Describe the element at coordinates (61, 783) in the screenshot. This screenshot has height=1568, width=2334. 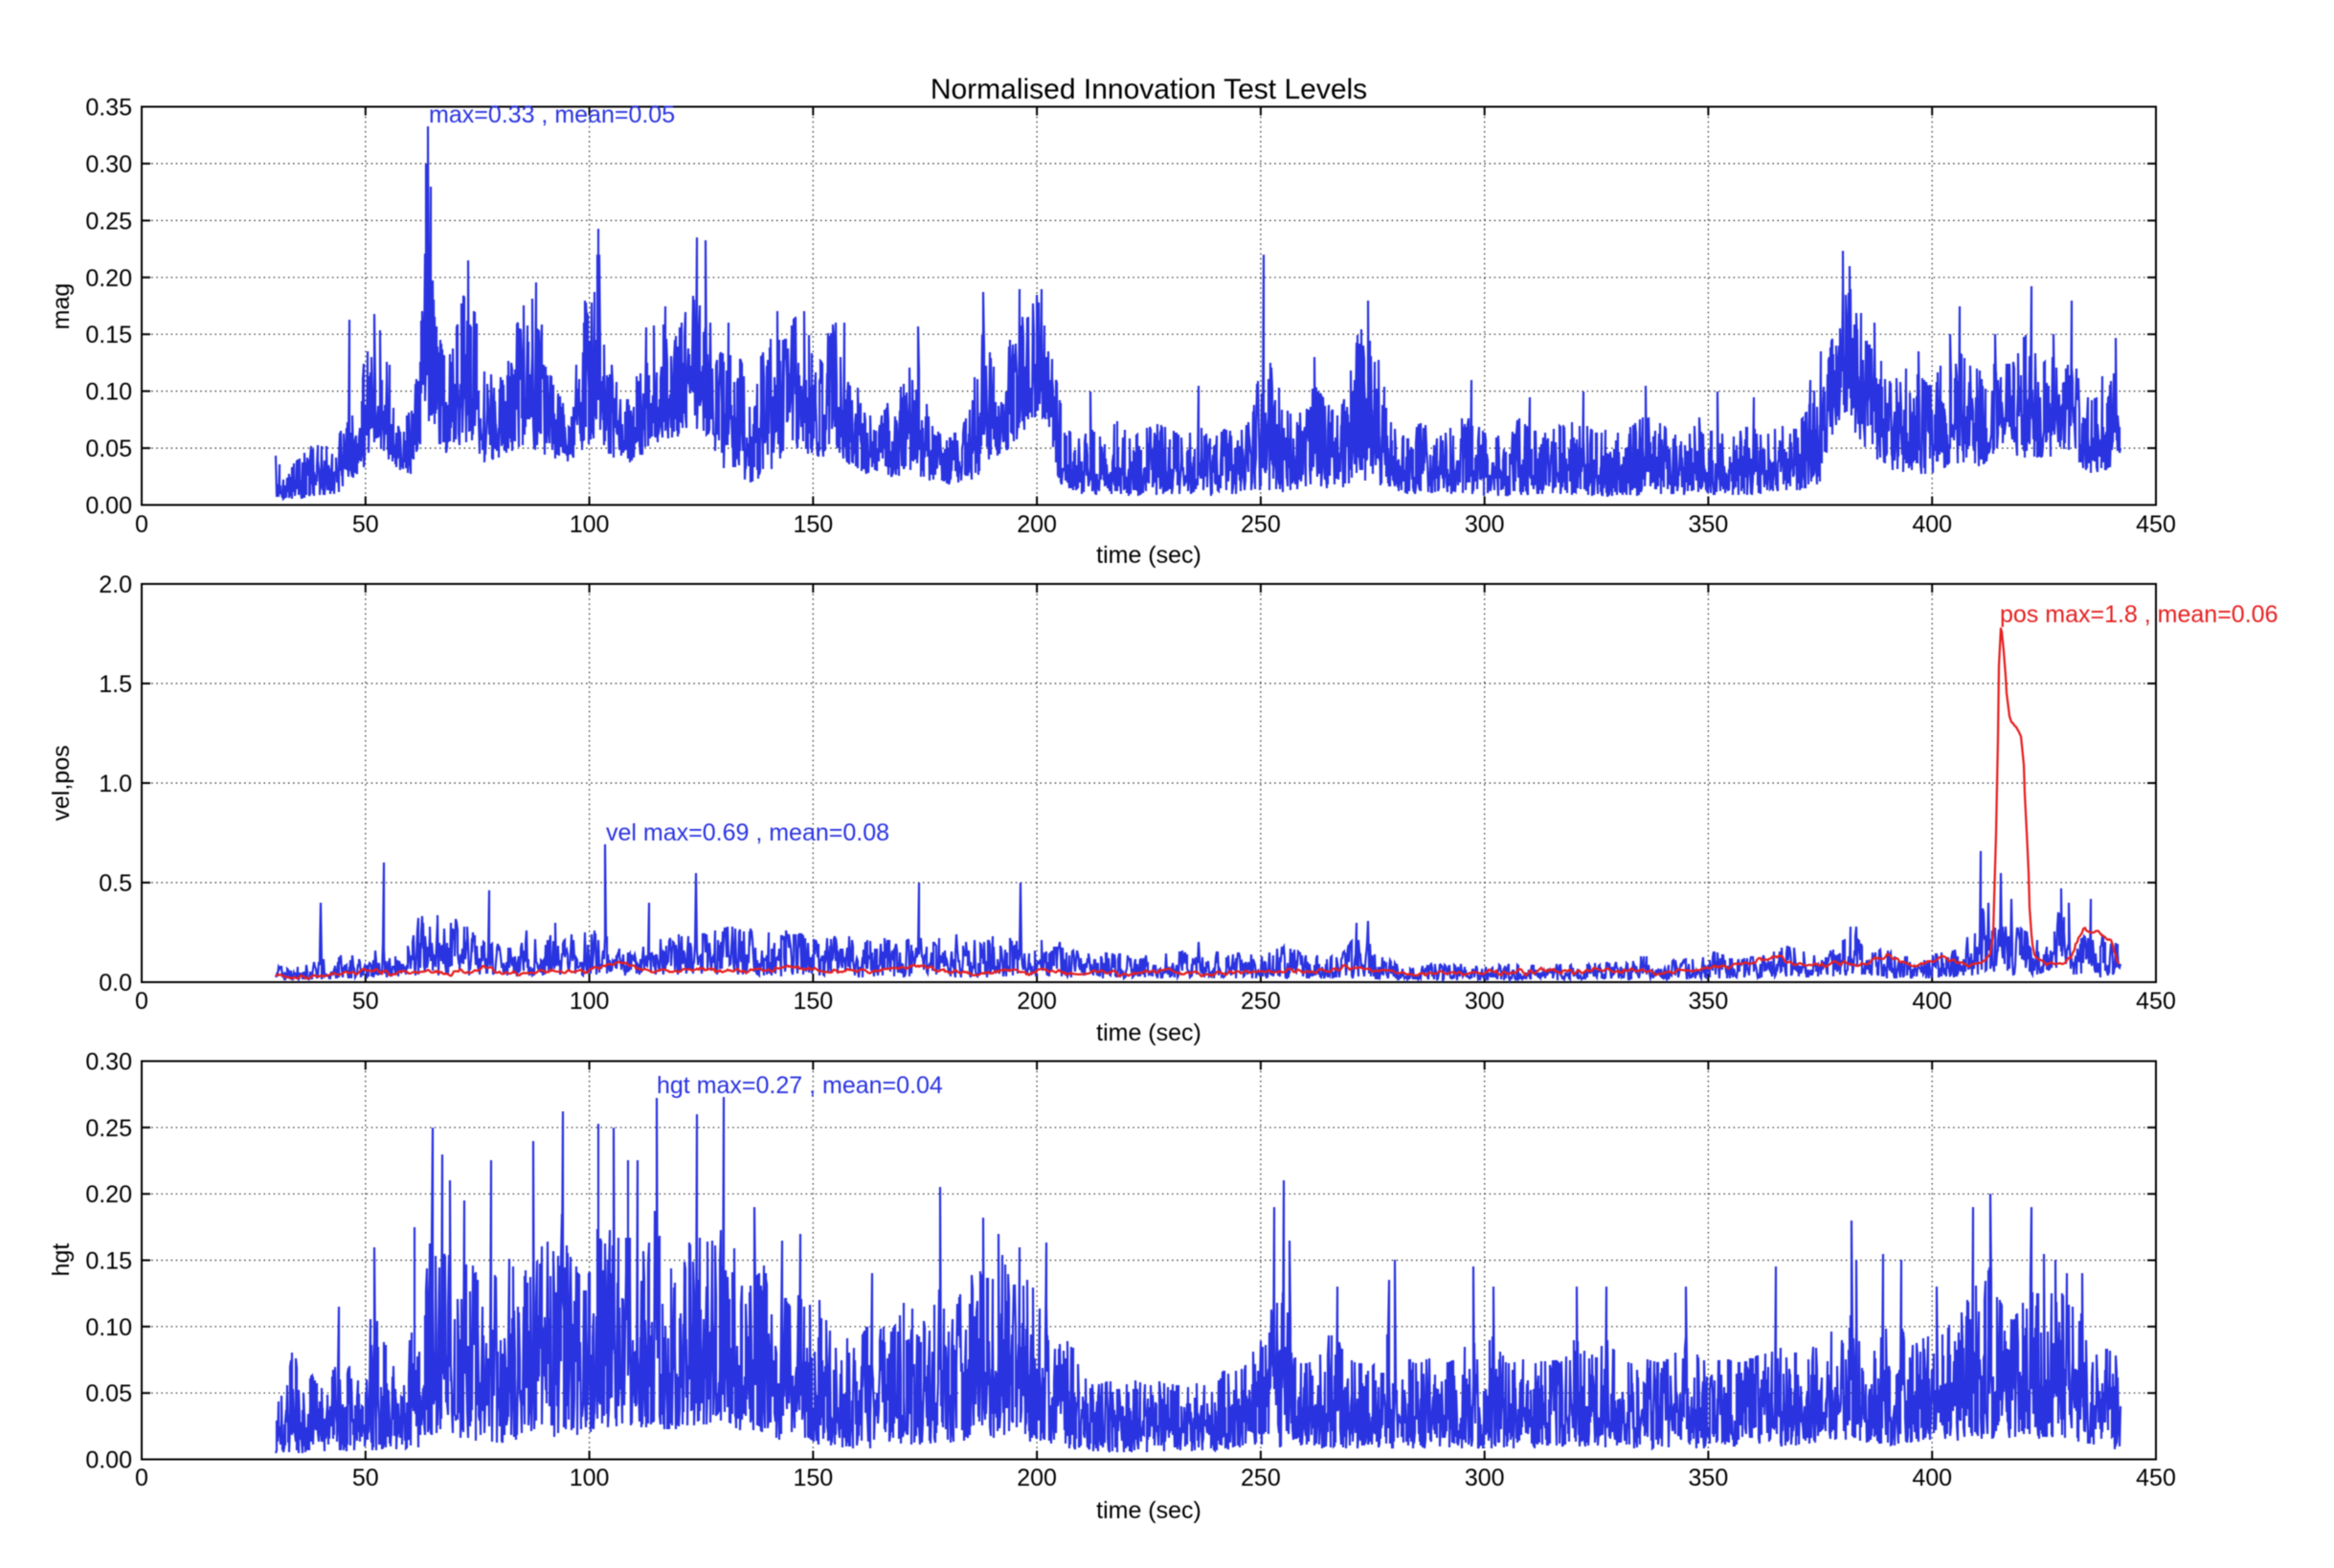
I see `svg-text: vel,pos` at that location.